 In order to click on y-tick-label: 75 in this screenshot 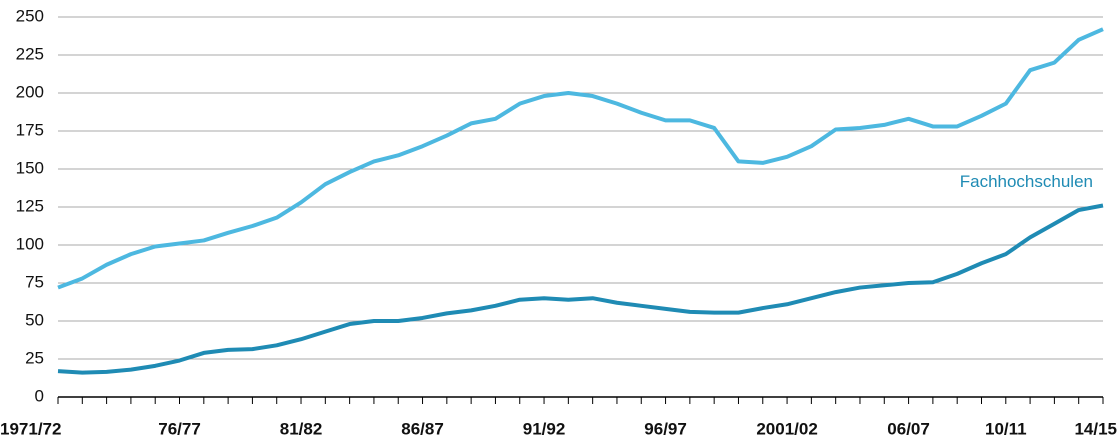, I will do `click(34, 281)`.